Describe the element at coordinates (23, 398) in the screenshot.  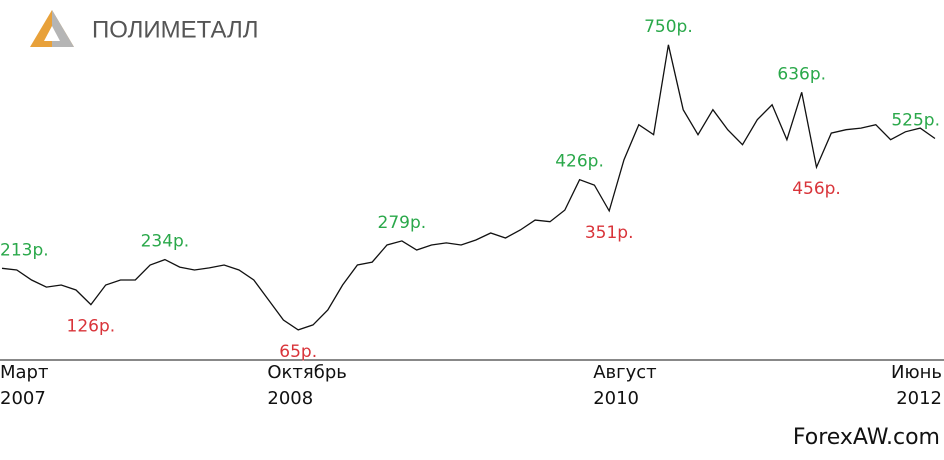
I see `x-tick-label: 2007` at that location.